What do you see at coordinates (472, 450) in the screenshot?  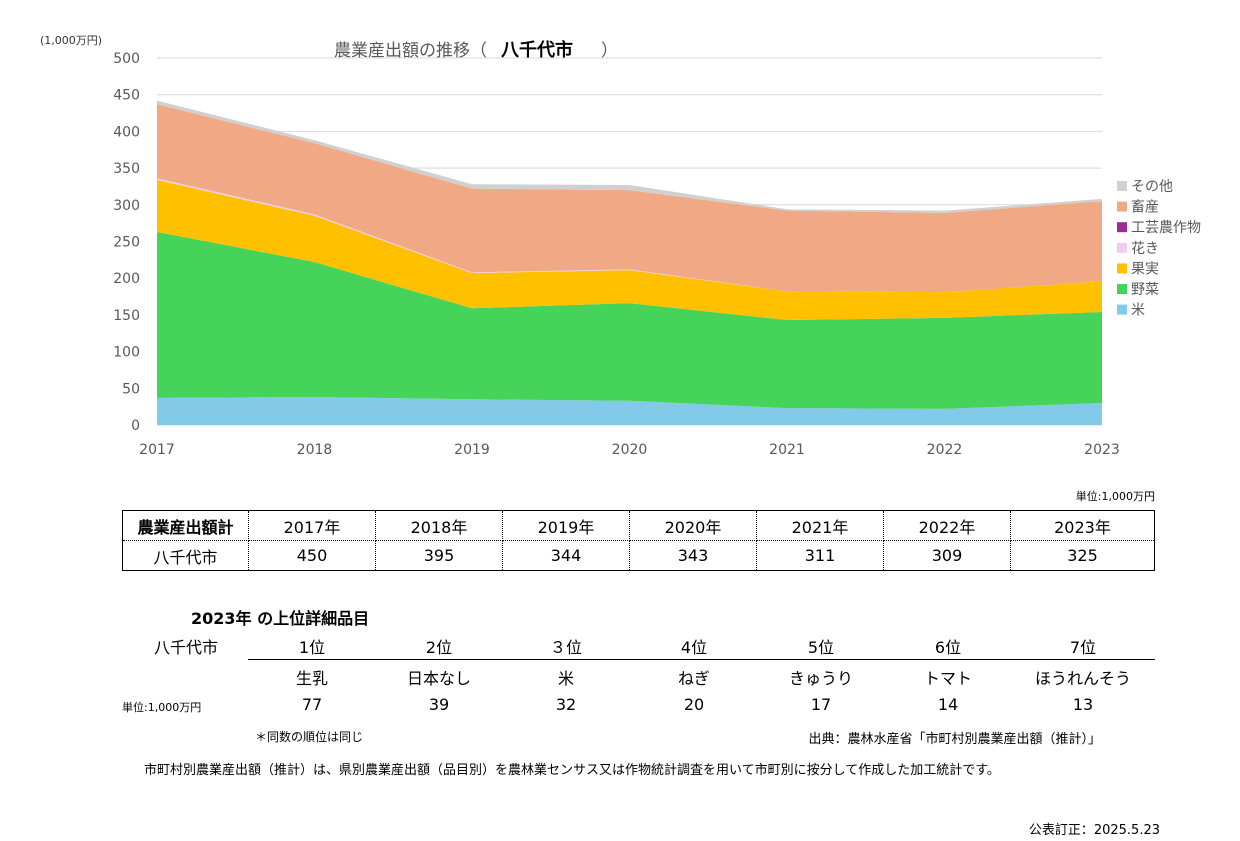 I see `x-tick-label: 2019` at bounding box center [472, 450].